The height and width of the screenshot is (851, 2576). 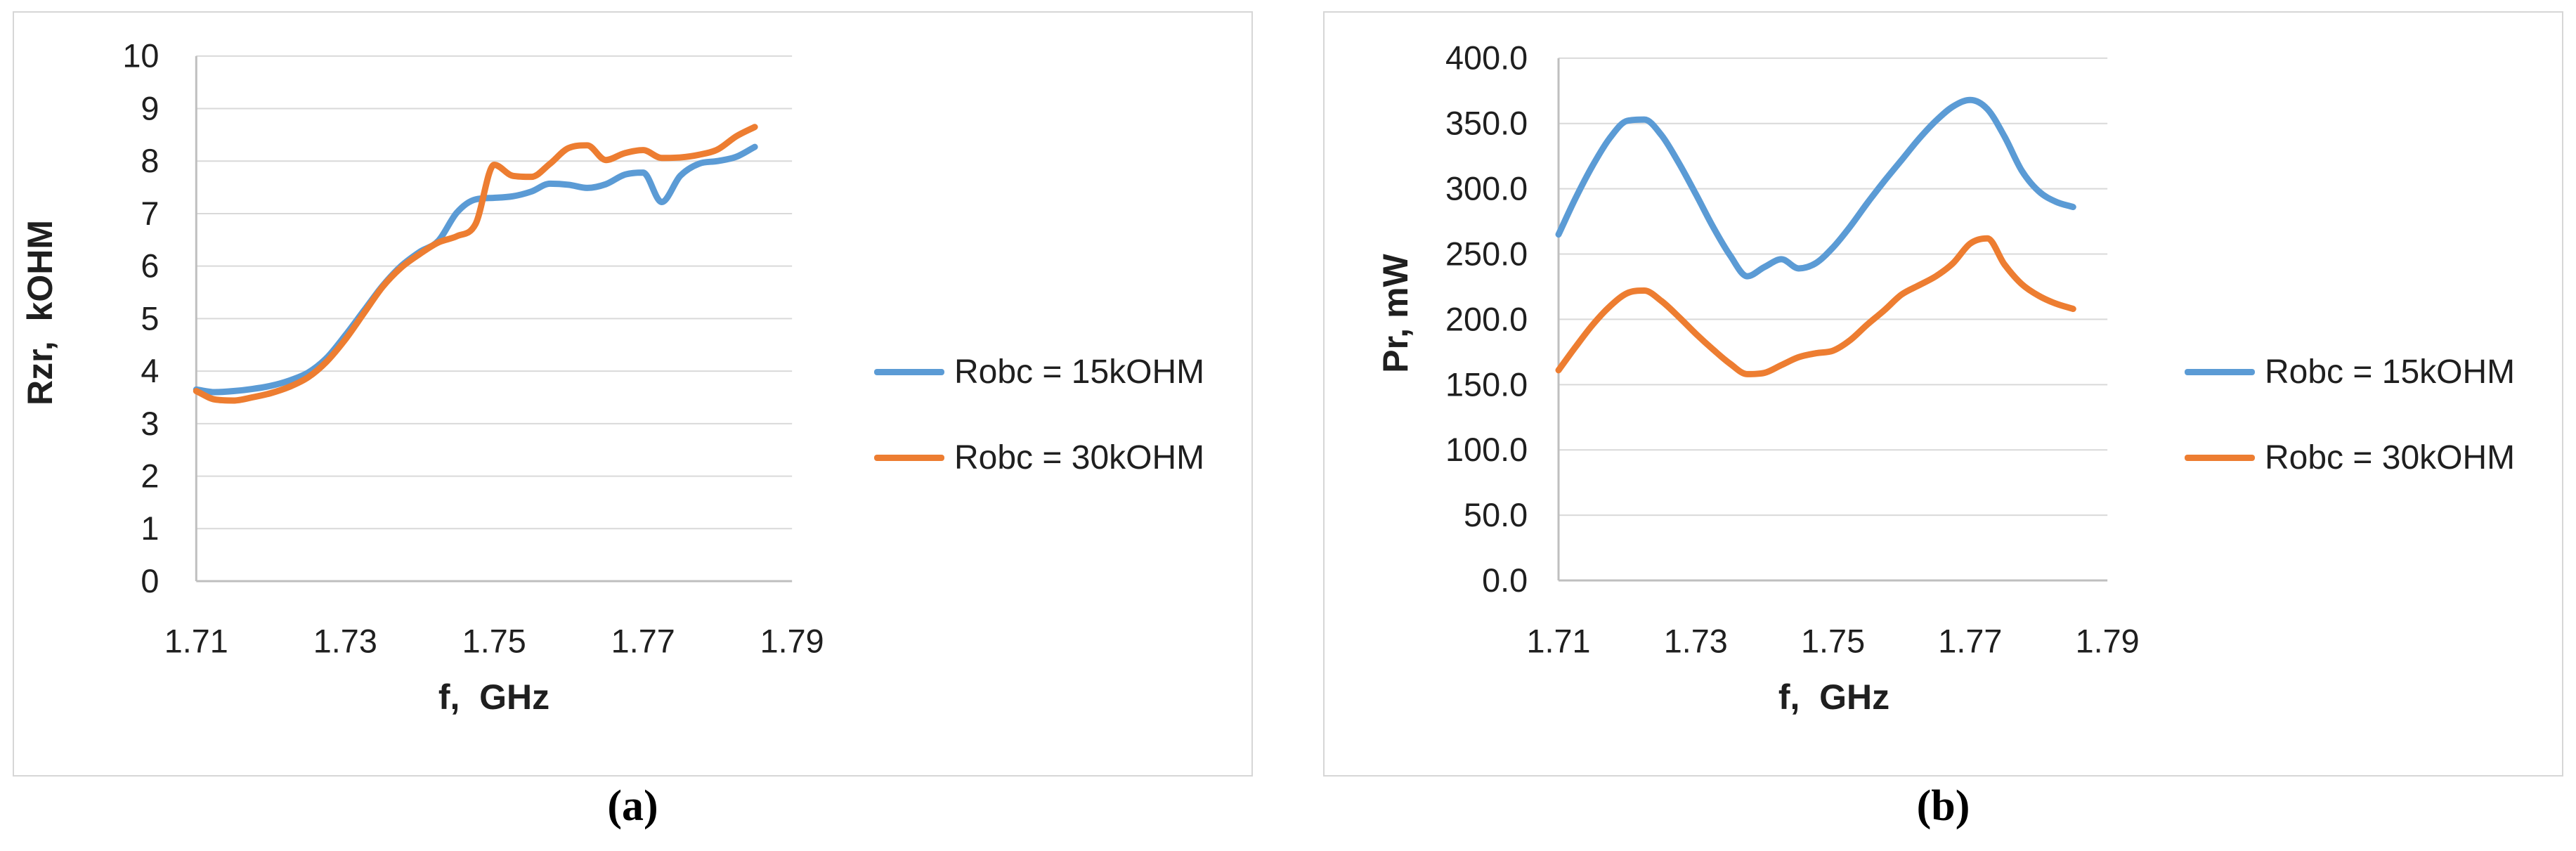 I want to click on y-tick-label: 250.0, so click(x=1486, y=254).